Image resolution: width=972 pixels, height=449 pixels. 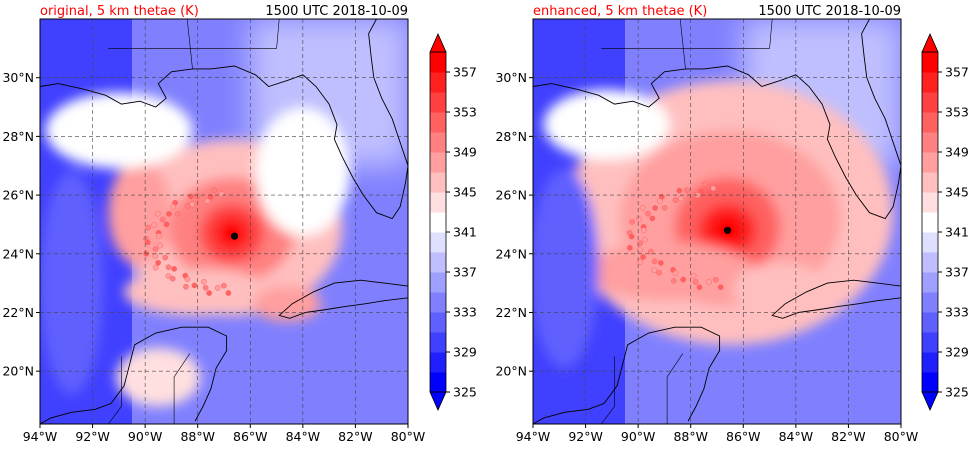 What do you see at coordinates (336, 11) in the screenshot?
I see `panel-time-left: 1500 UTC 2018-10-09` at bounding box center [336, 11].